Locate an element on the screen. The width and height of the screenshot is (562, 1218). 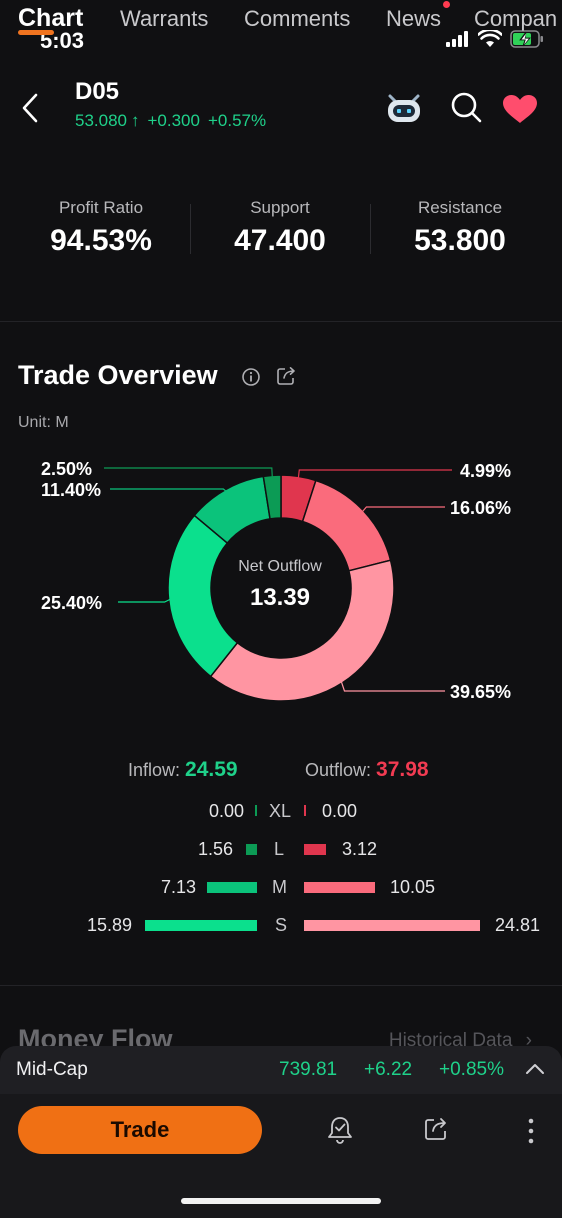
outflow-l-value: 3.12 is located at coordinates (360, 849).